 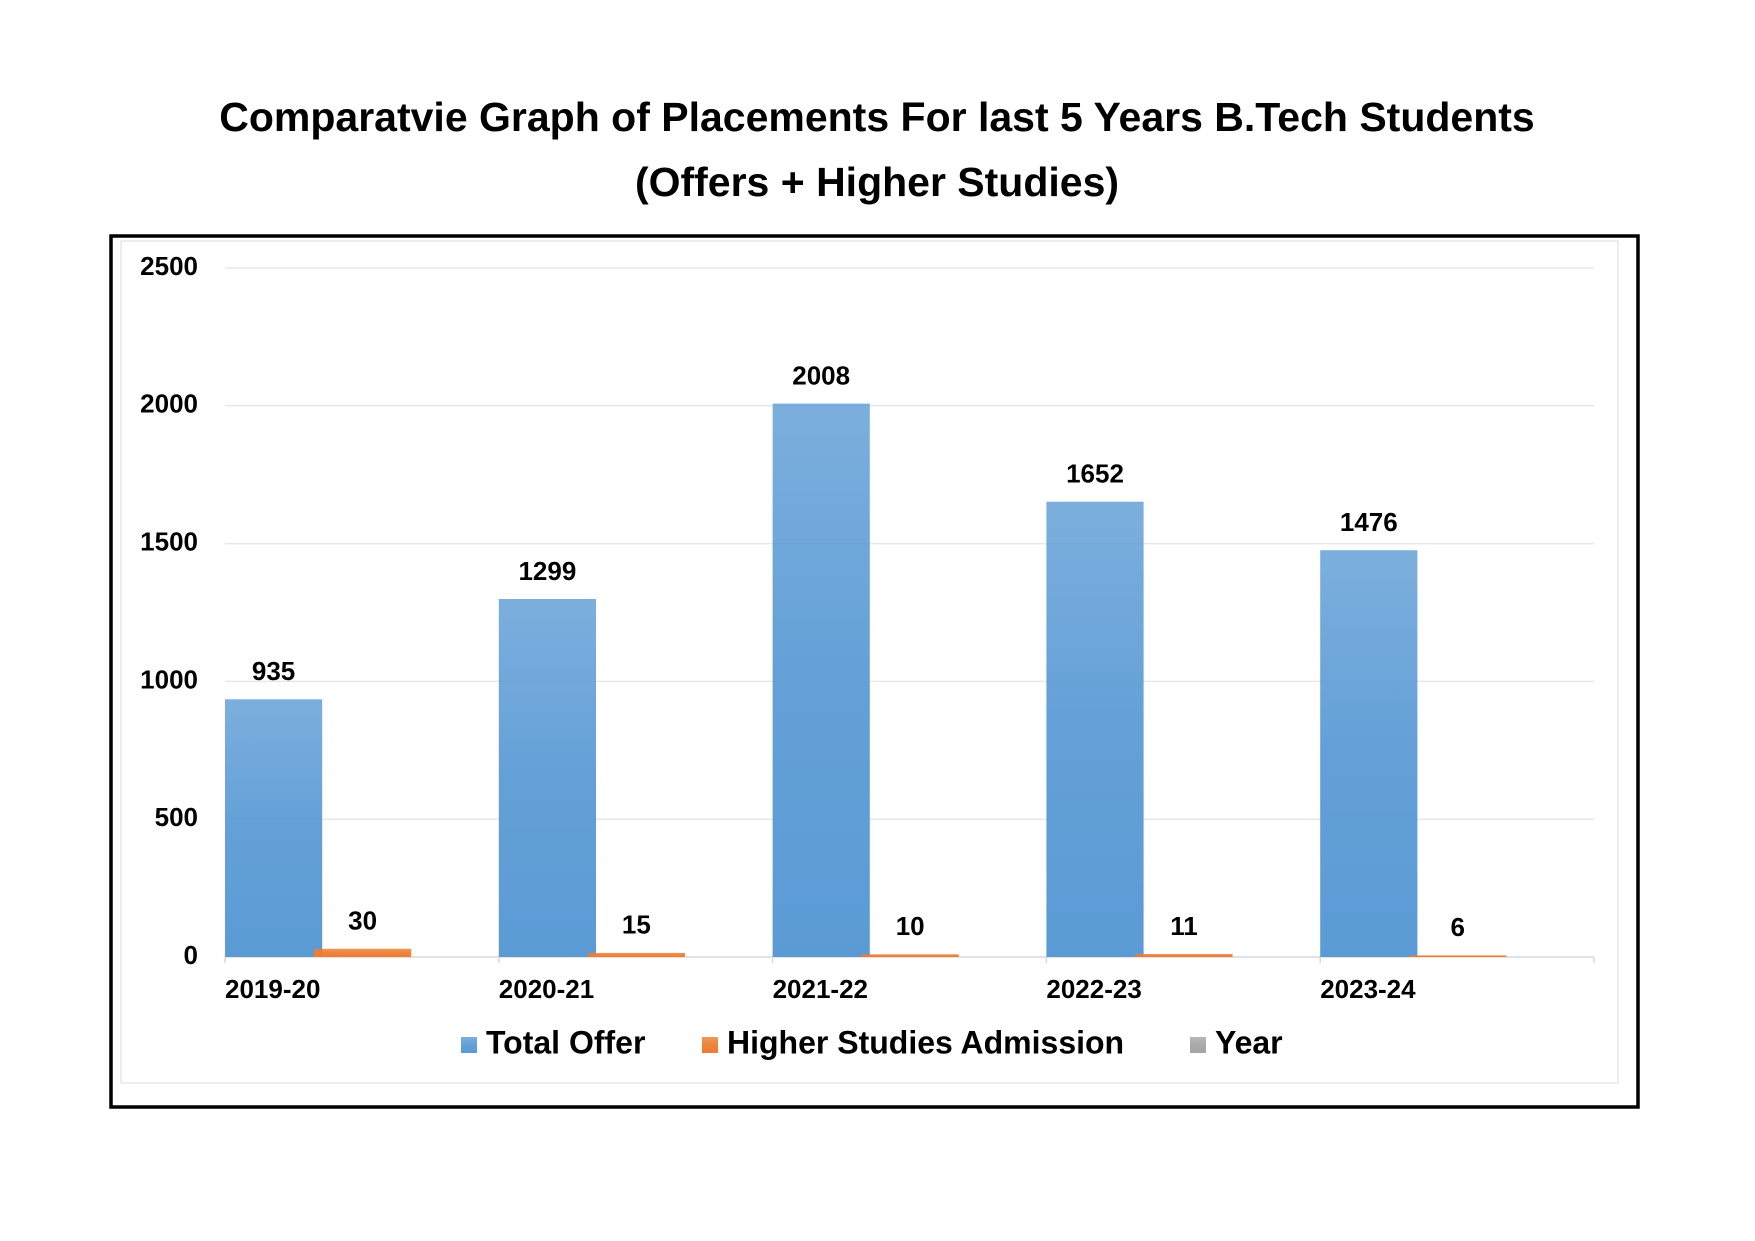 What do you see at coordinates (910, 926) in the screenshot?
I see `data-label: 10` at bounding box center [910, 926].